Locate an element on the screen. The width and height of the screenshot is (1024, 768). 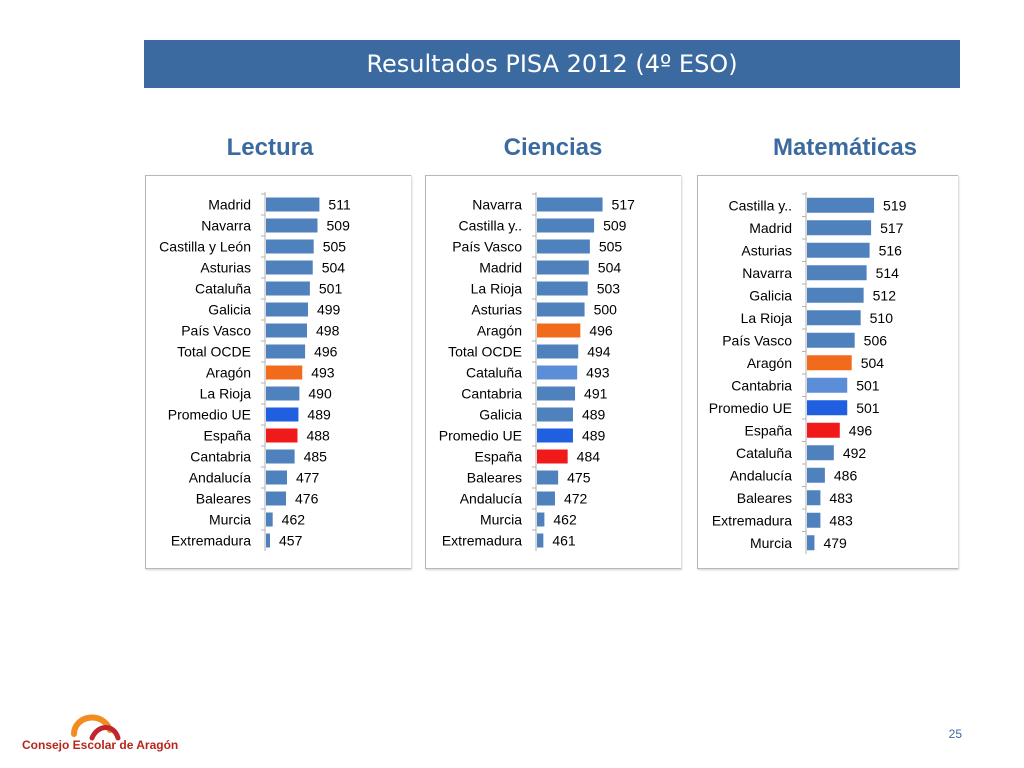
value-label-total-ocde: 496 is located at coordinates (326, 352).